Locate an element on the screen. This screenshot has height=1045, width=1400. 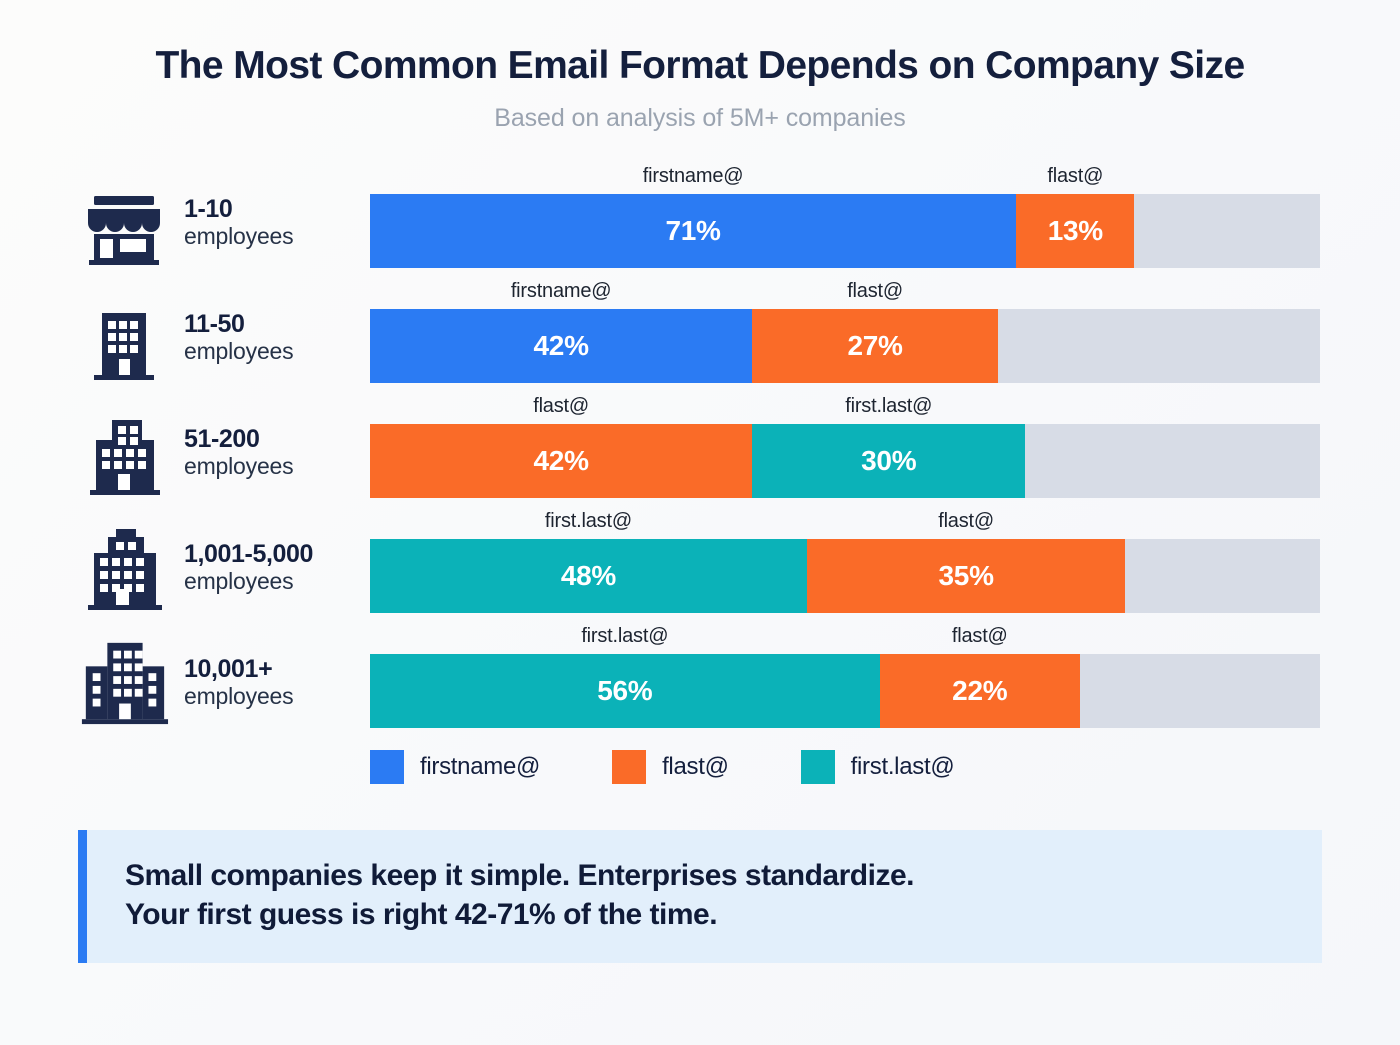
bar-area: first.last@ flast@ 56% 22% is located at coordinates (845, 676).